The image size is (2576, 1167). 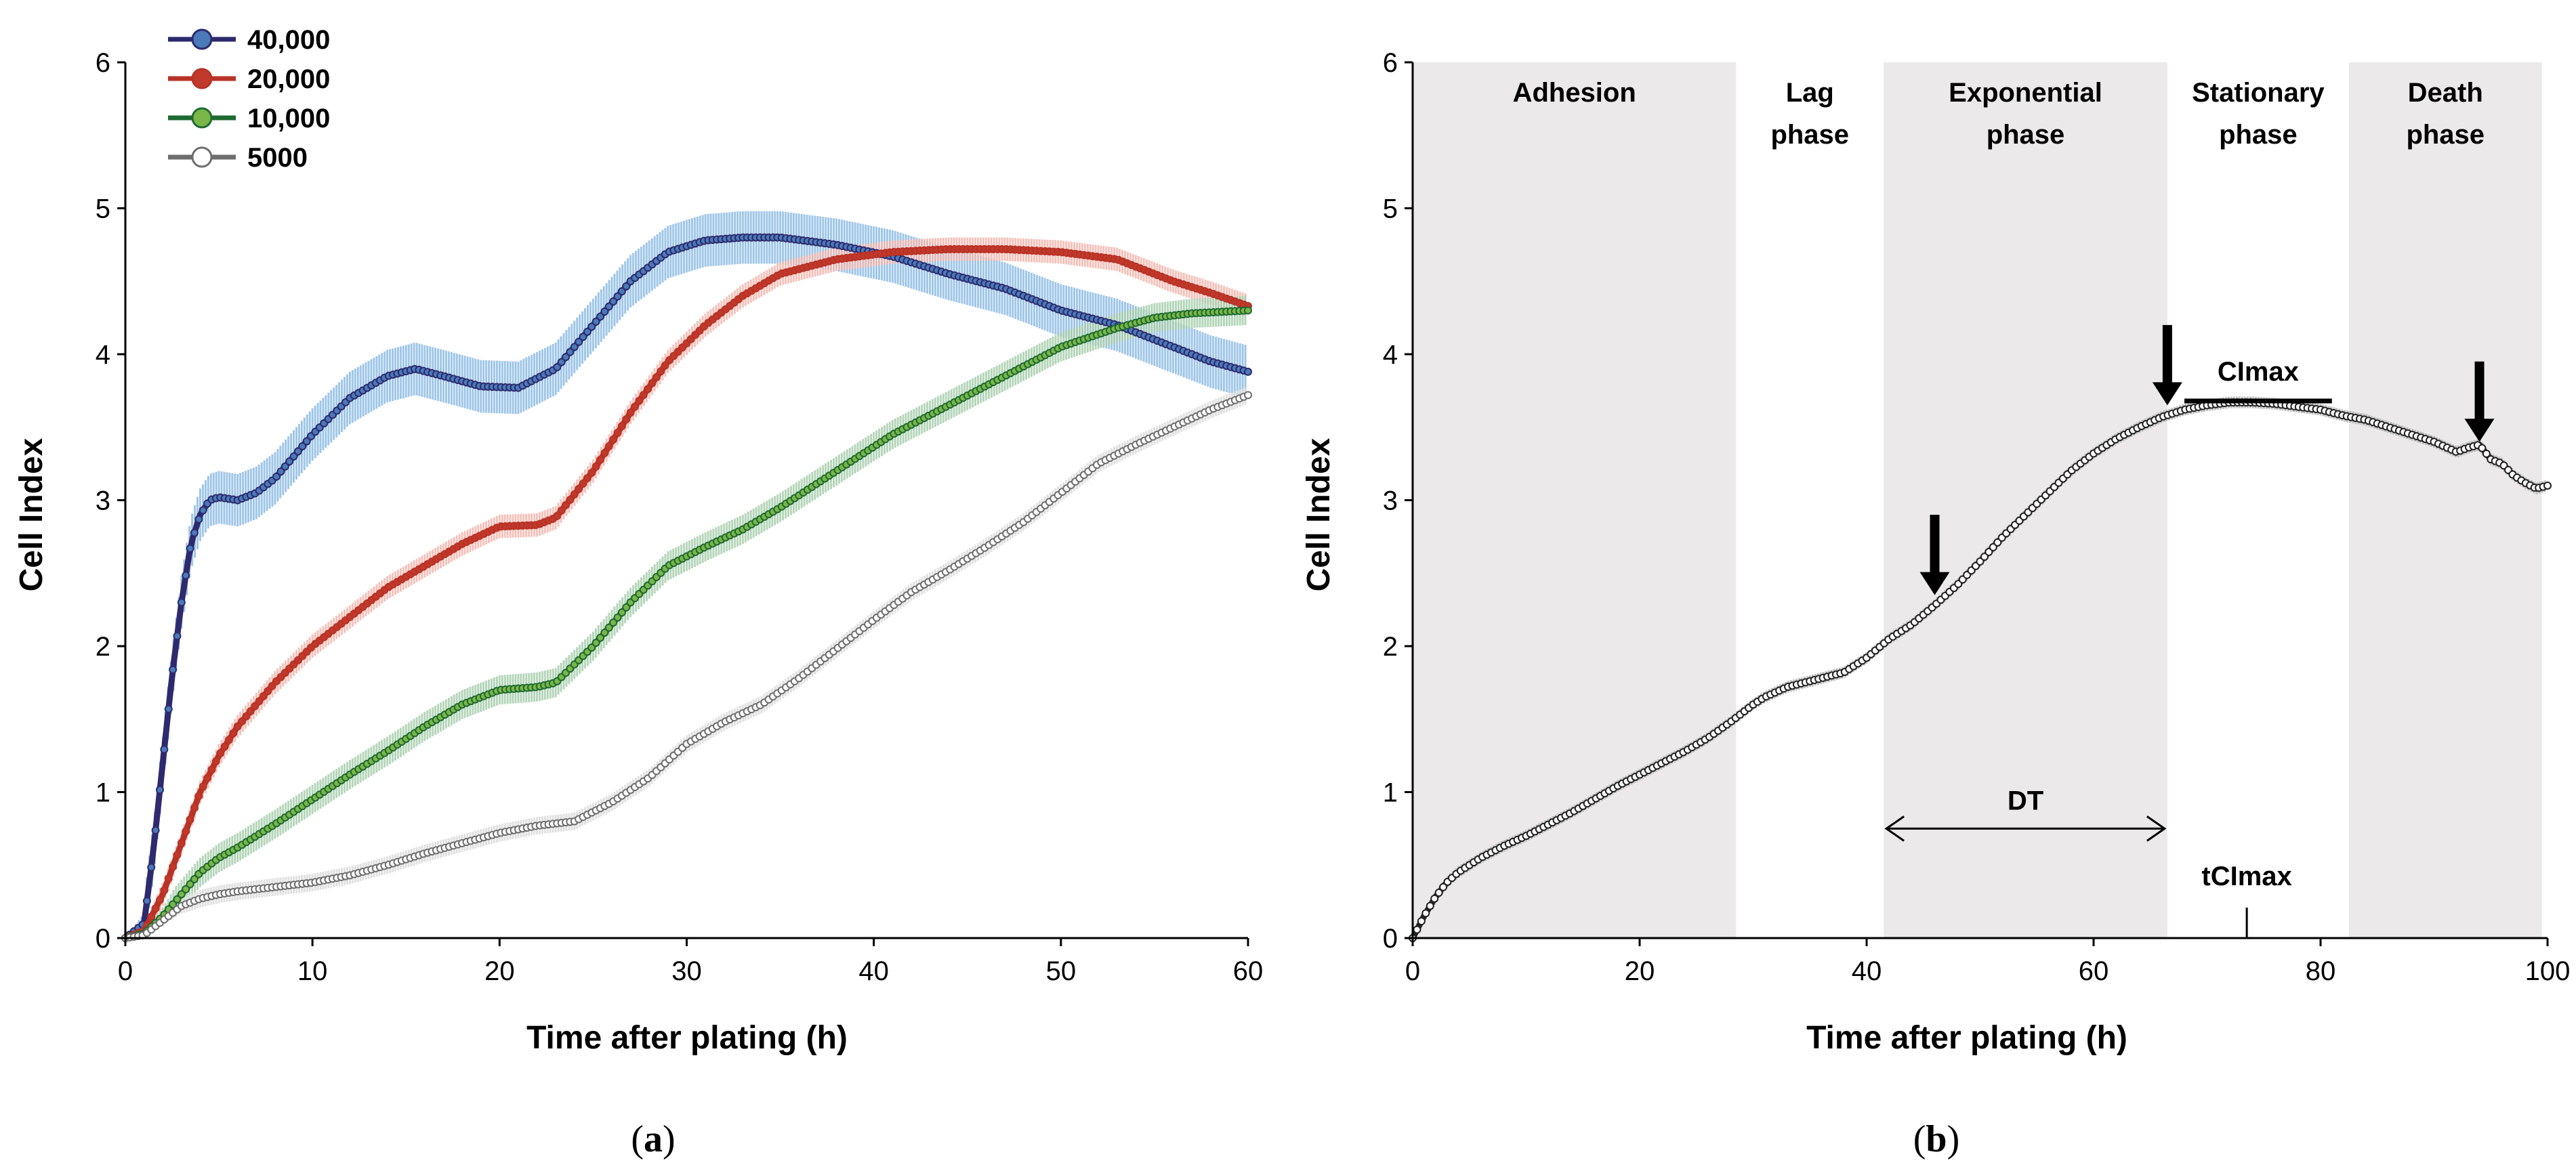 I want to click on phase-label-3-line2: phase, so click(x=2258, y=135).